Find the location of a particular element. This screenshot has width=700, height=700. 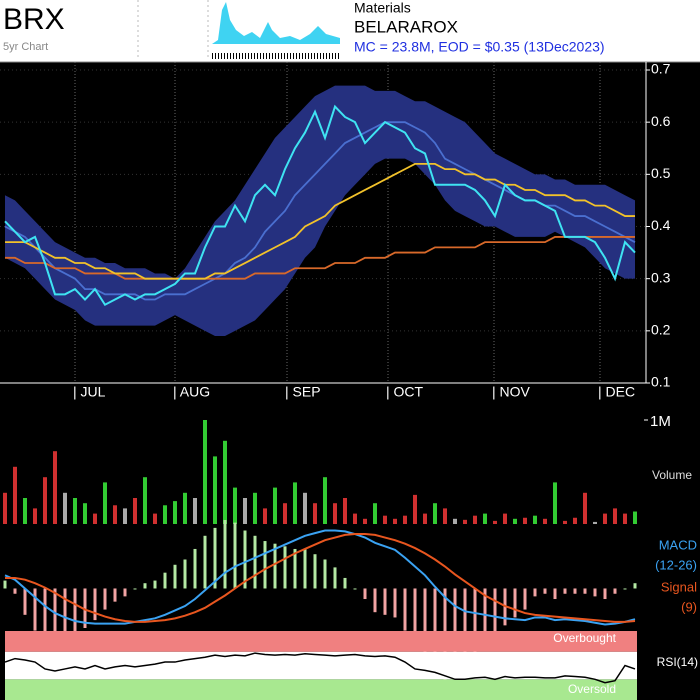

oversold-label: Oversold is located at coordinates (592, 689).